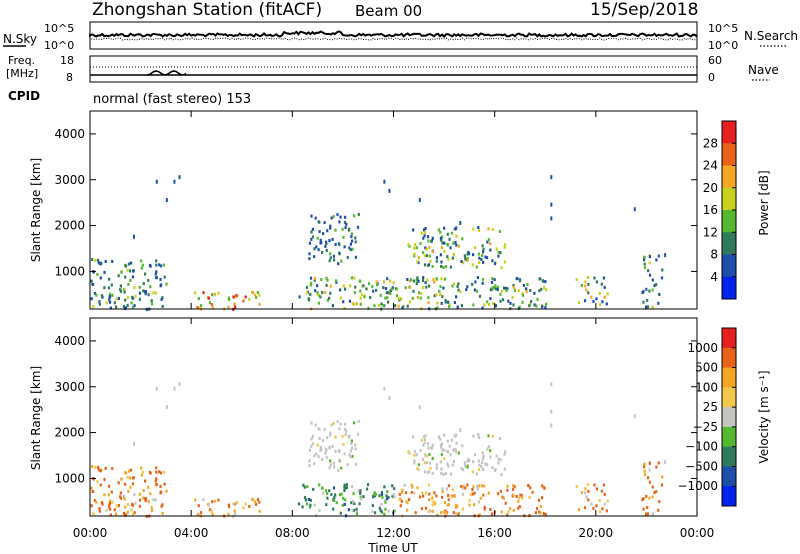 The width and height of the screenshot is (800, 554). I want to click on colorbar-tick-label: 28, so click(710, 143).